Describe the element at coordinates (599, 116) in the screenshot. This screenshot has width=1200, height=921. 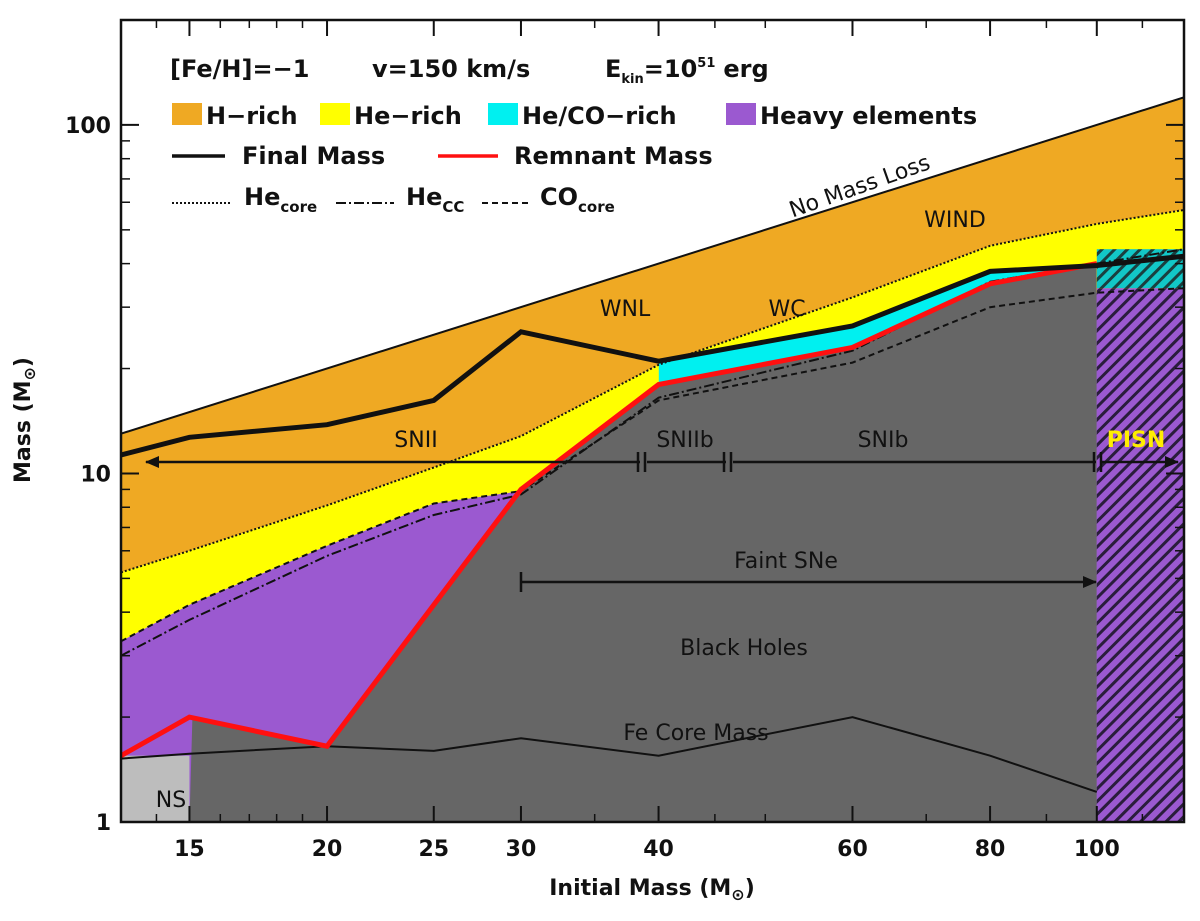
I see `legend-label-he-co-rich: He/CO−rich` at that location.